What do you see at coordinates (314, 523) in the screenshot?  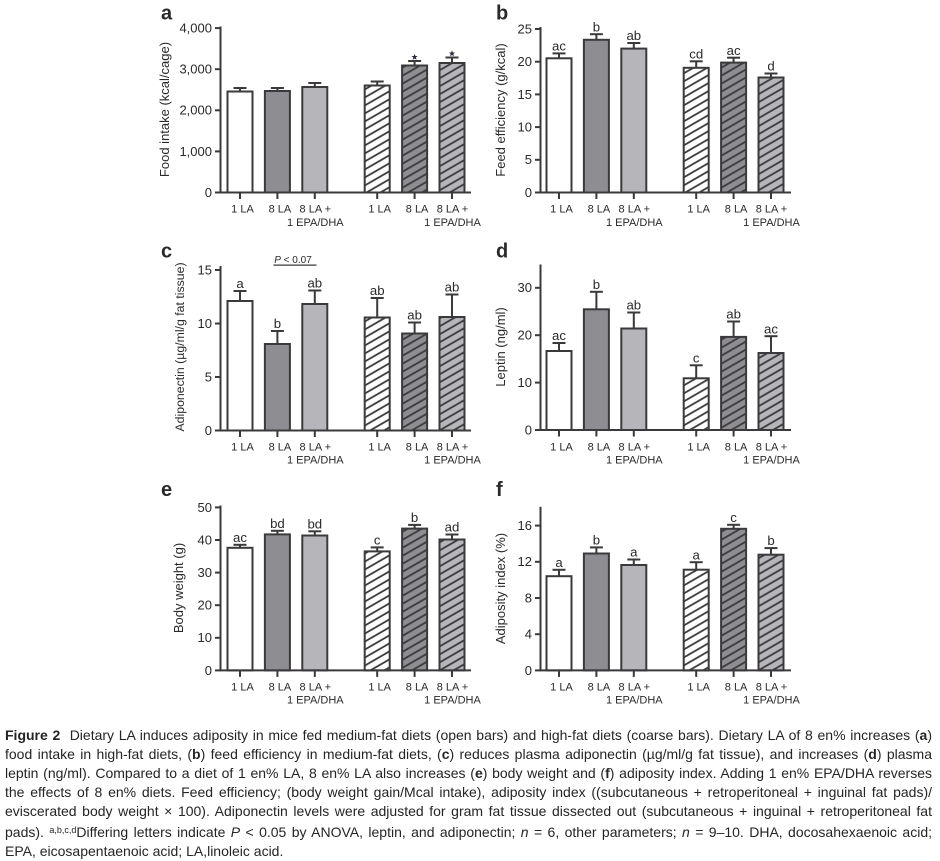 I see `svg-text: bd` at bounding box center [314, 523].